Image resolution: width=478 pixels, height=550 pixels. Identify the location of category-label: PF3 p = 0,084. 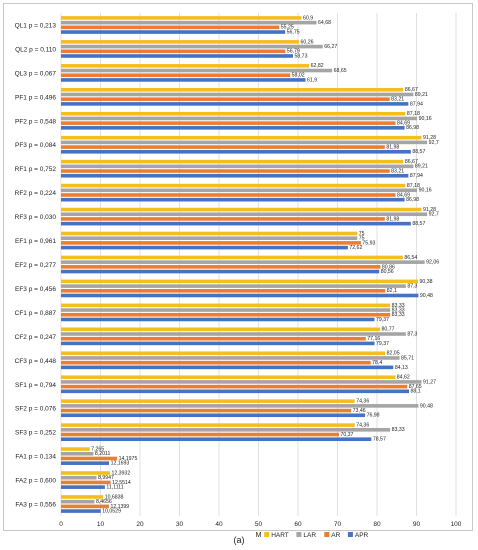
(35, 145).